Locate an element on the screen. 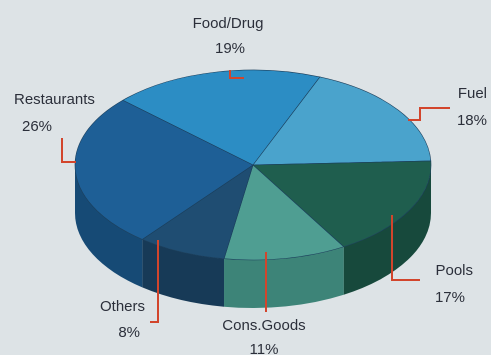 Image resolution: width=491 pixels, height=355 pixels. side-pools is located at coordinates (387, 230).